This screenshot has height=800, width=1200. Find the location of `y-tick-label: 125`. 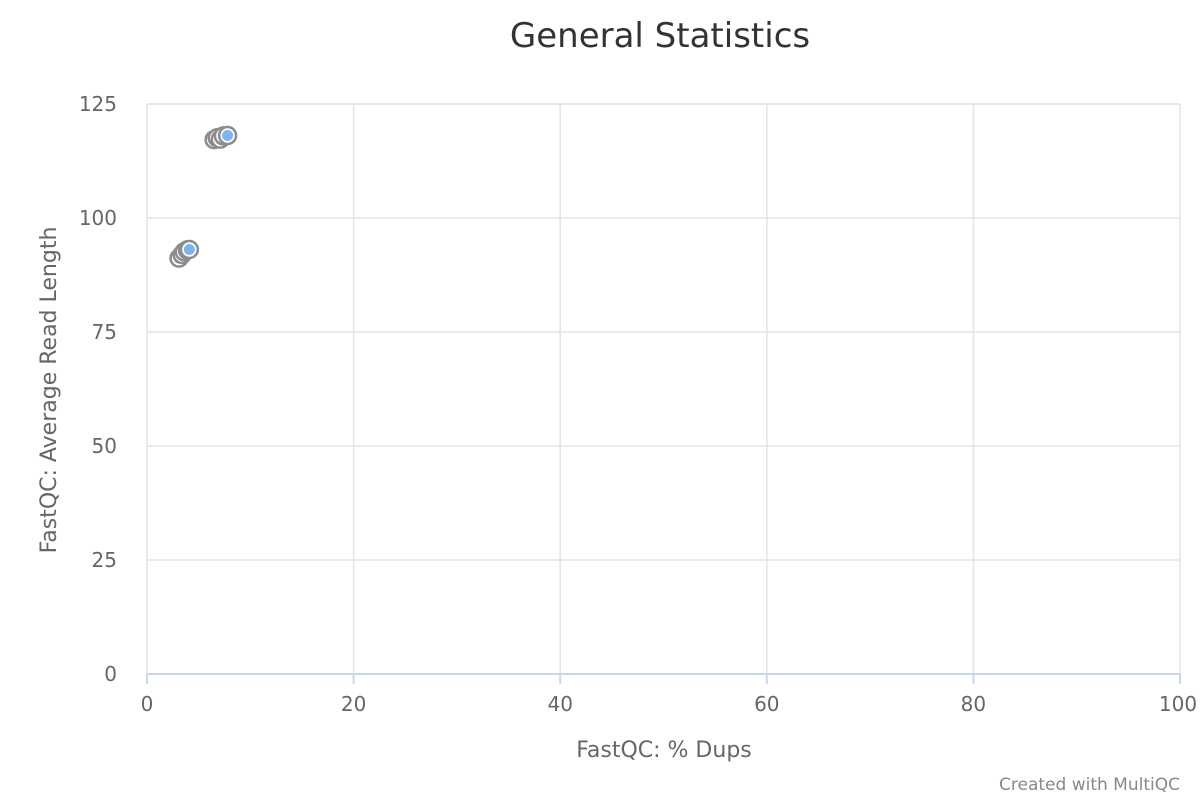

y-tick-label: 125 is located at coordinates (98, 104).